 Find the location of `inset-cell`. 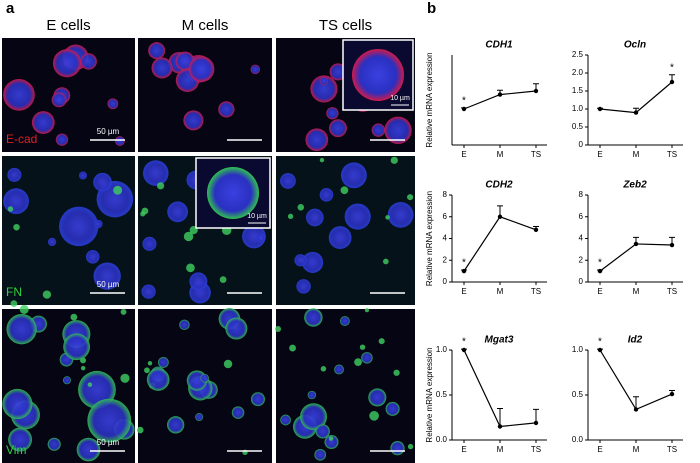

inset-cell is located at coordinates (378, 75).